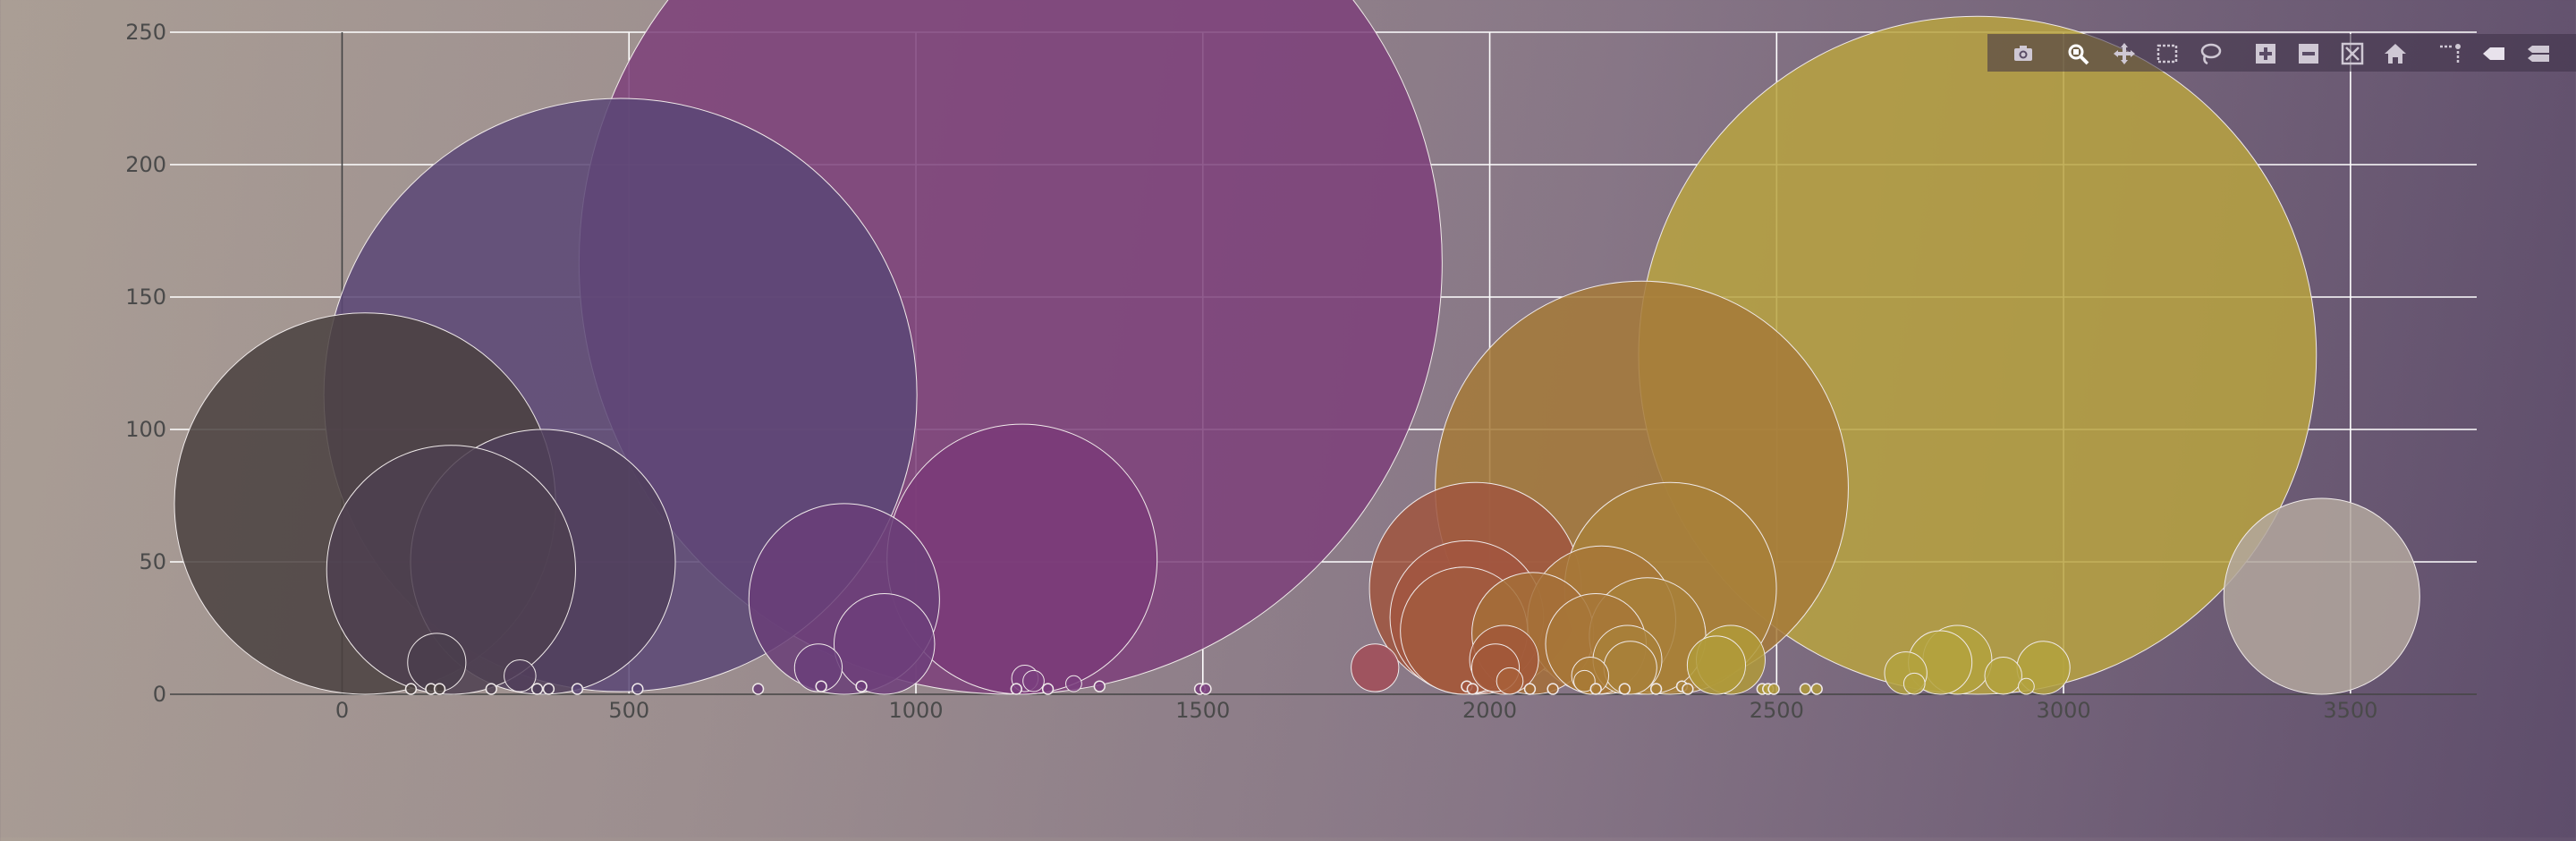  I want to click on hover-closest-button, so click(2493, 53).